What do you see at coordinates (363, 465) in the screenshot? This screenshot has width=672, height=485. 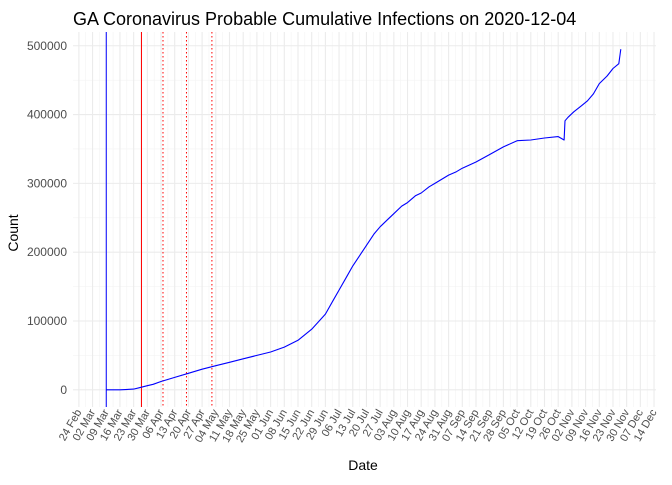 I see `x-axis-title: Date` at bounding box center [363, 465].